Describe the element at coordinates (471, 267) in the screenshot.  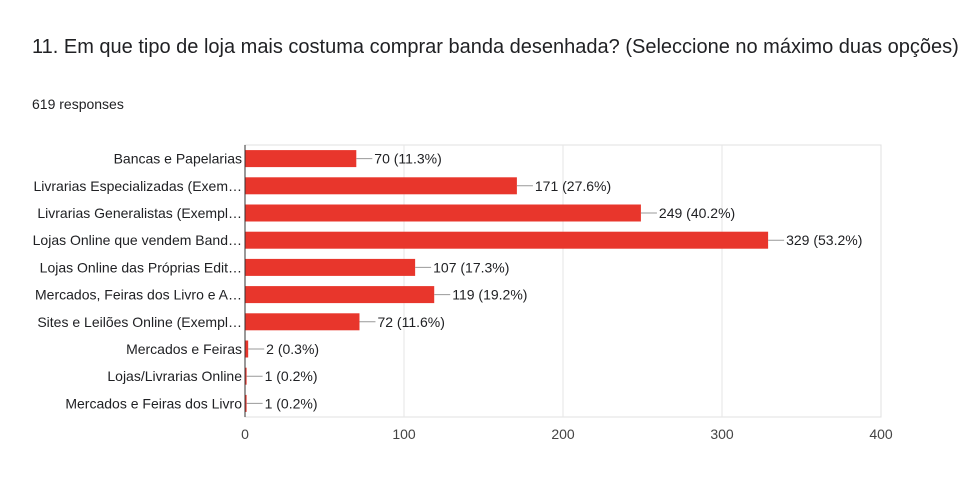
I see `data-label: 107 (17.3%)` at that location.